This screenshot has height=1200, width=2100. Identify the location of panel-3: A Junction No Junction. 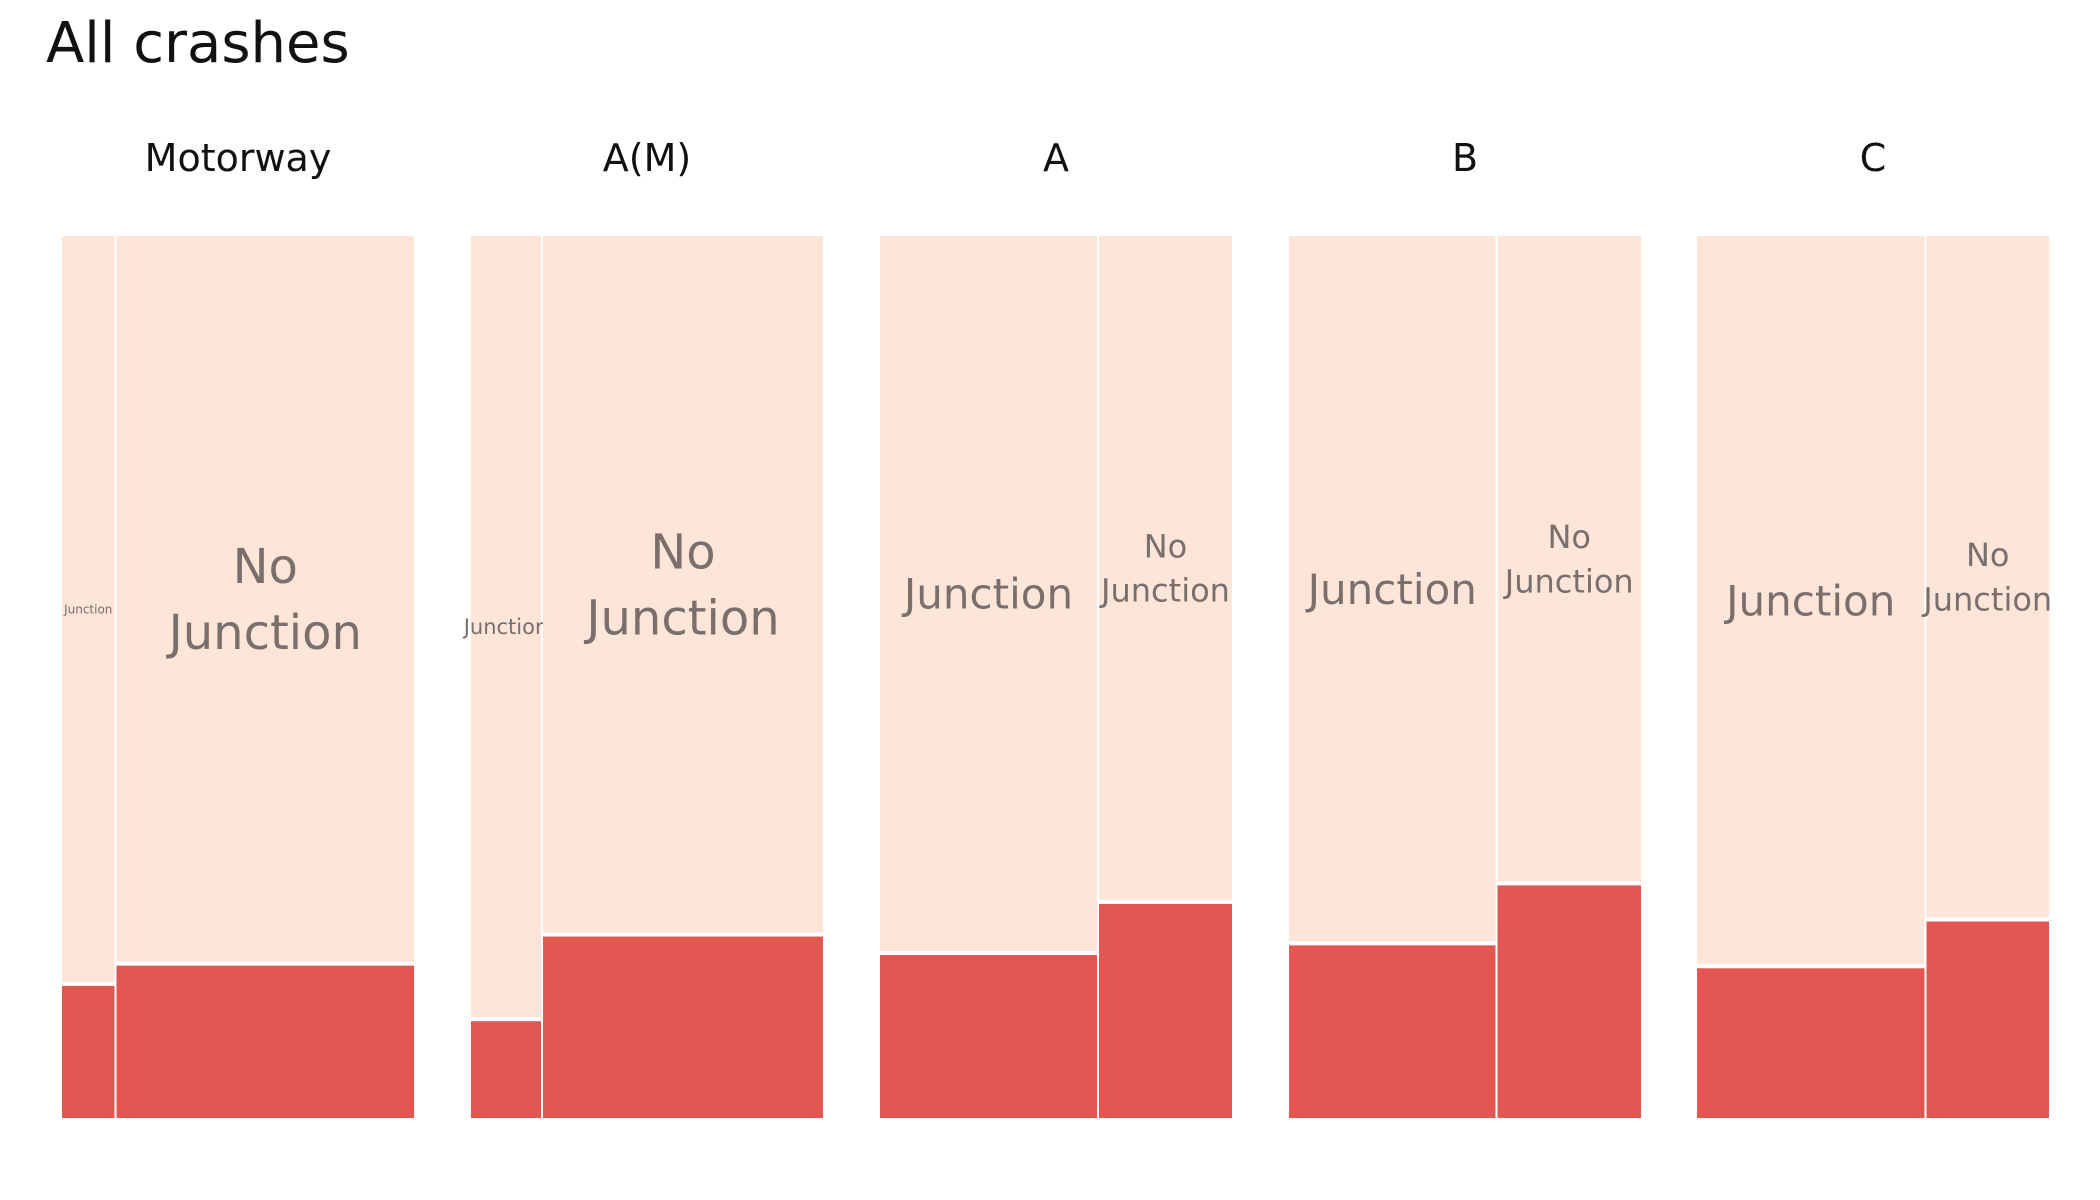
(1056, 627).